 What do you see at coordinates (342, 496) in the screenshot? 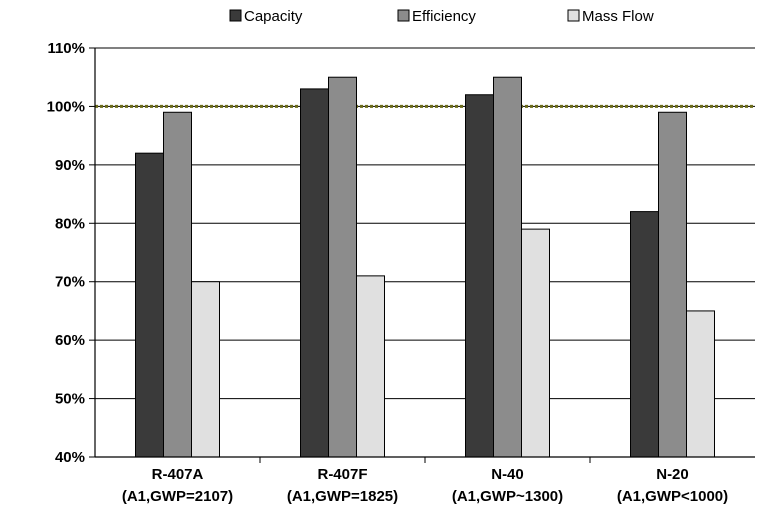
I see `x-category-label: (A1,GWP=1825)` at bounding box center [342, 496].